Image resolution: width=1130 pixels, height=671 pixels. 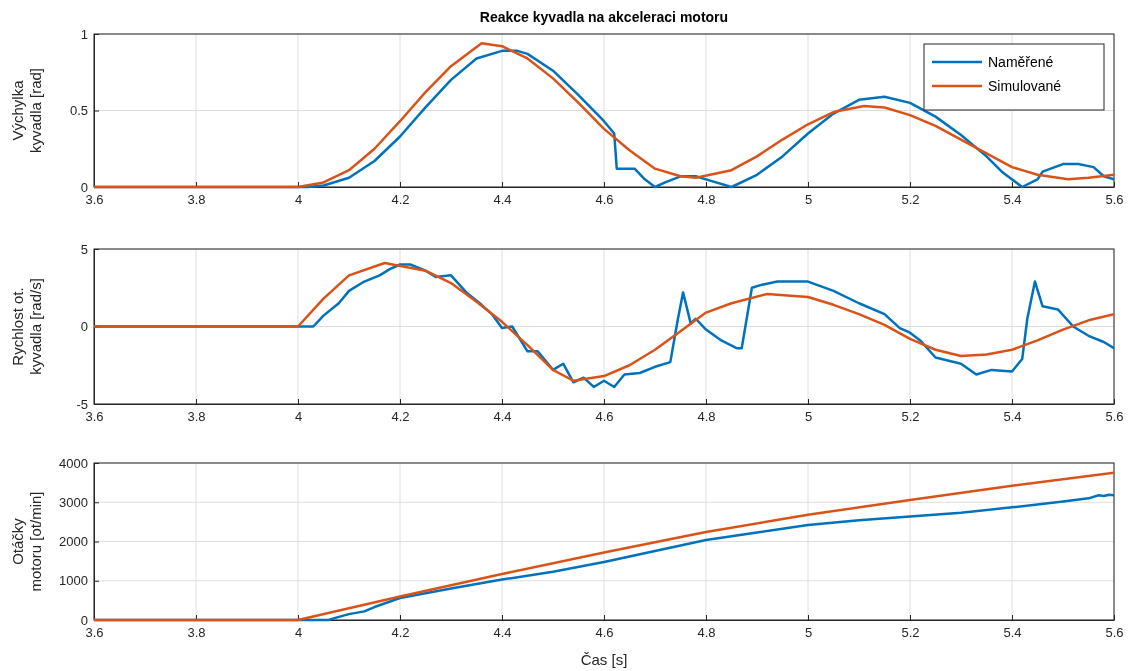 I want to click on y-tick-label: -5, so click(x=82, y=404).